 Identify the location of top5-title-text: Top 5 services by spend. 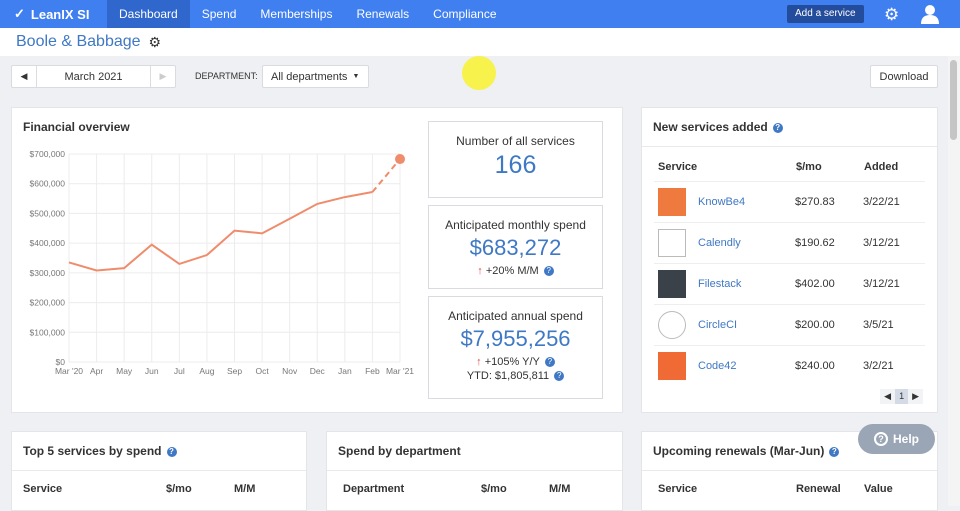
(92, 451).